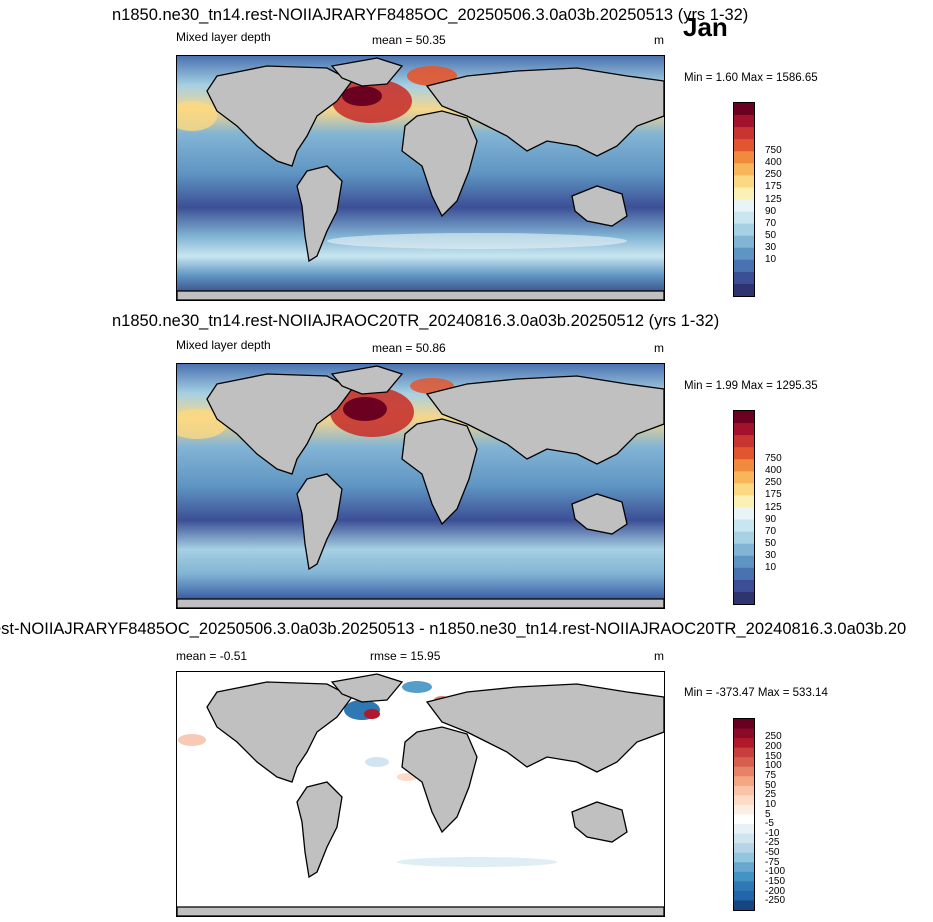 This screenshot has width=933, height=922. Describe the element at coordinates (773, 756) in the screenshot. I see `colorbar-tick-label: 150` at that location.